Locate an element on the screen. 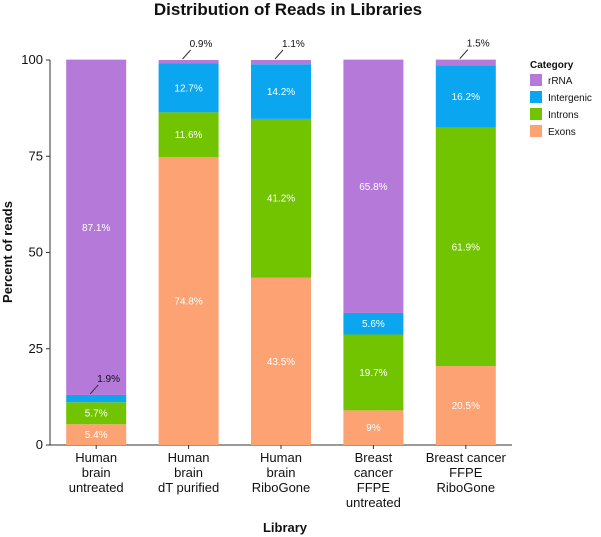 Image resolution: width=601 pixels, height=537 pixels. data-label: 87.1% is located at coordinates (96, 228).